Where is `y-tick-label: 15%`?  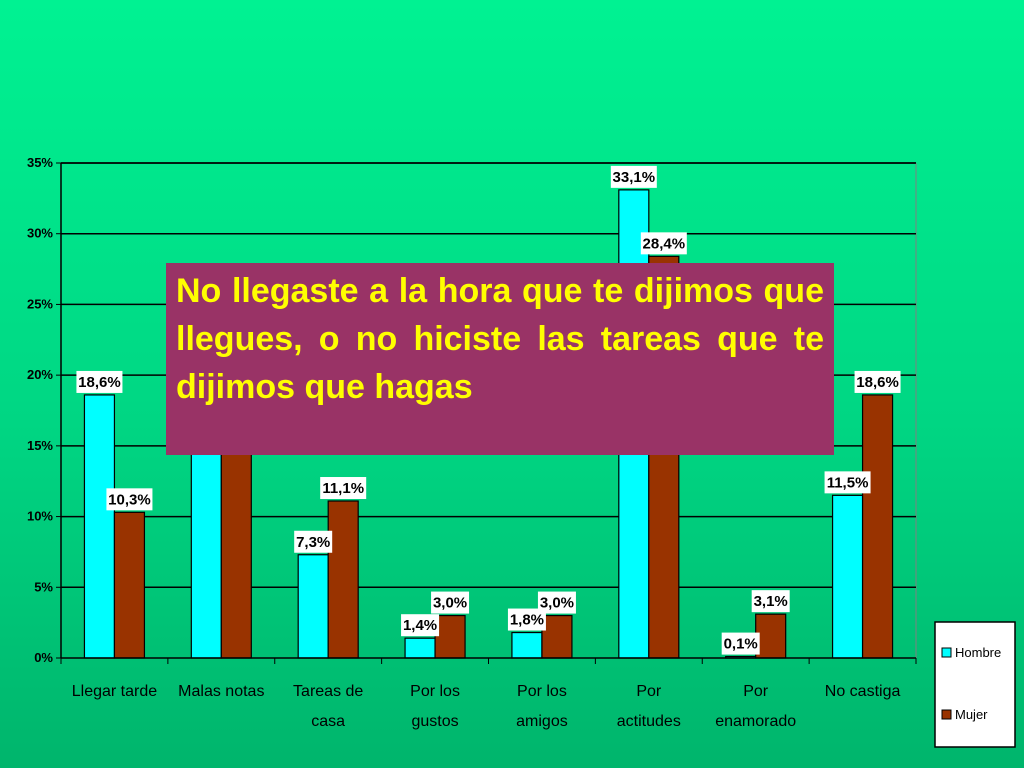
y-tick-label: 15% is located at coordinates (40, 445).